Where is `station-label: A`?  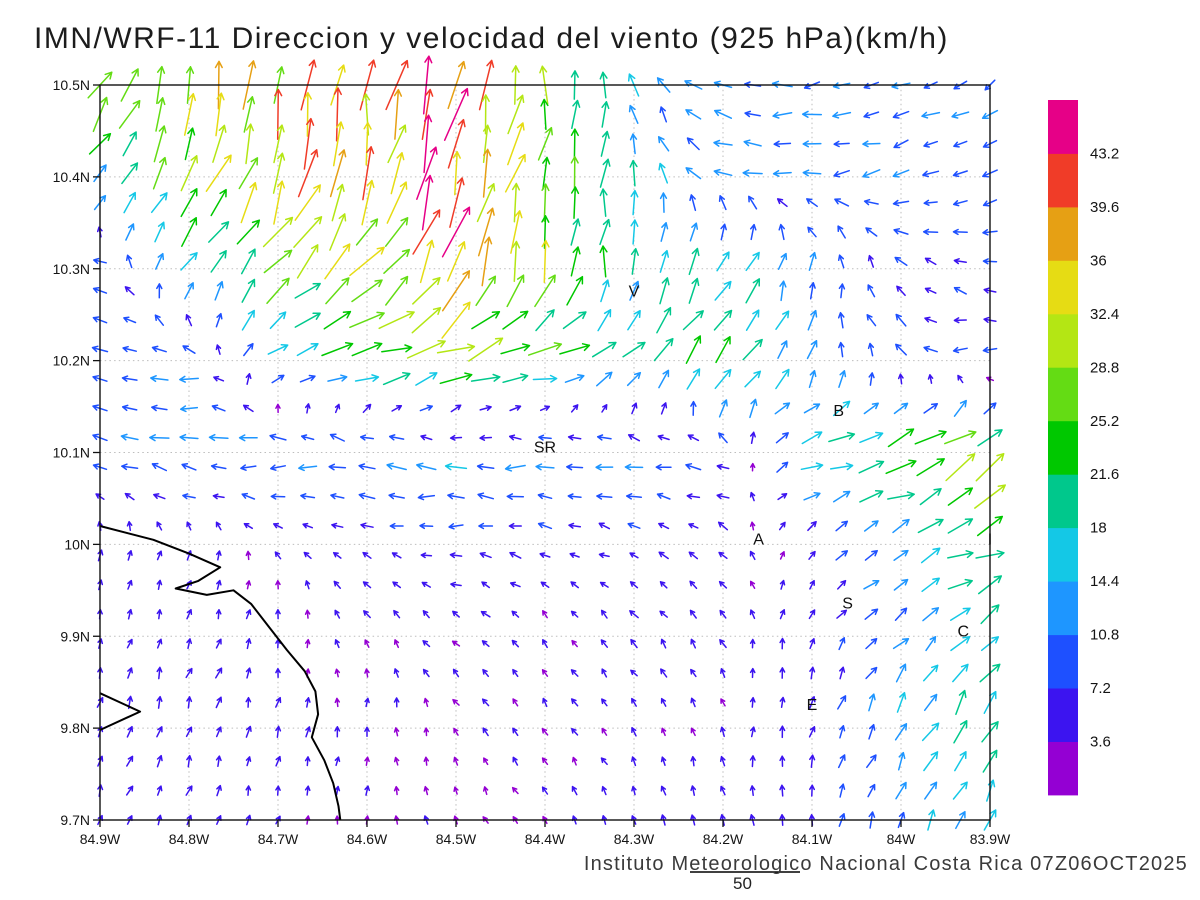 station-label: A is located at coordinates (758, 539).